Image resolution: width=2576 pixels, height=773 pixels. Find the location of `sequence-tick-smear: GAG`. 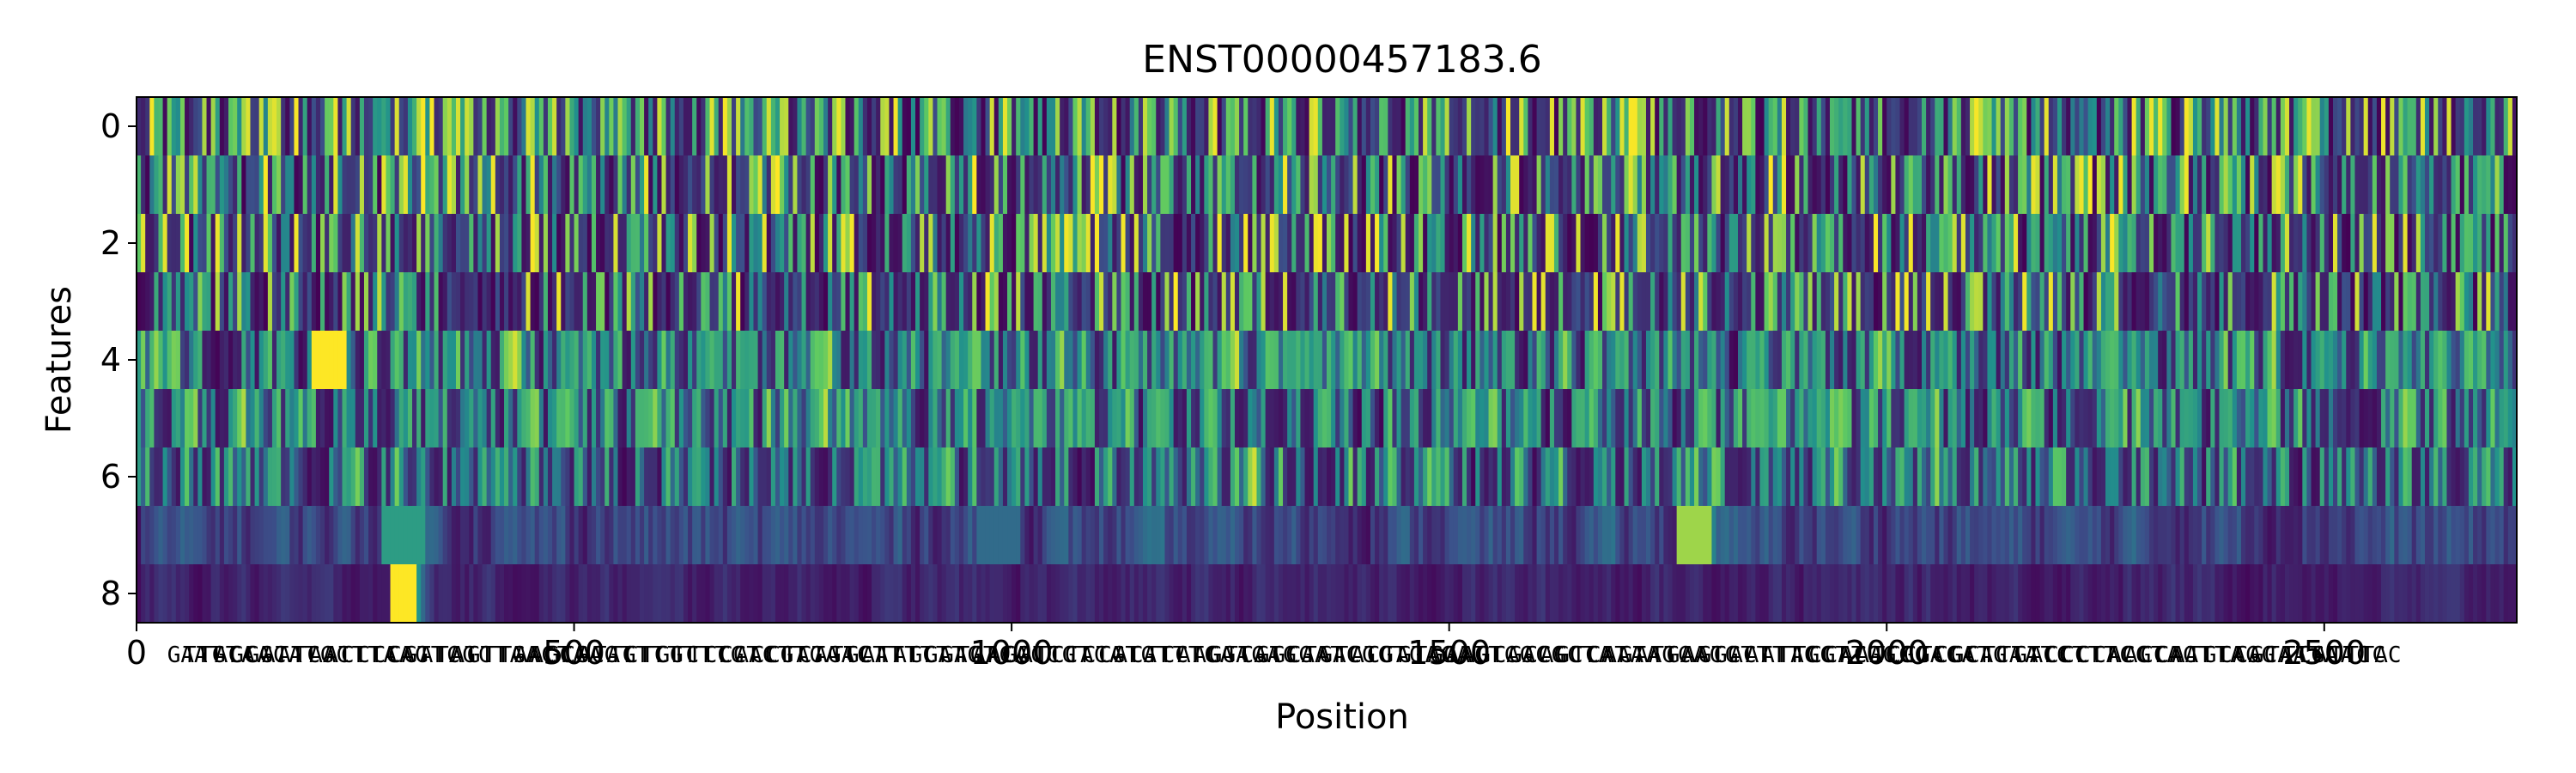

sequence-tick-smear: GAG is located at coordinates (961, 655).